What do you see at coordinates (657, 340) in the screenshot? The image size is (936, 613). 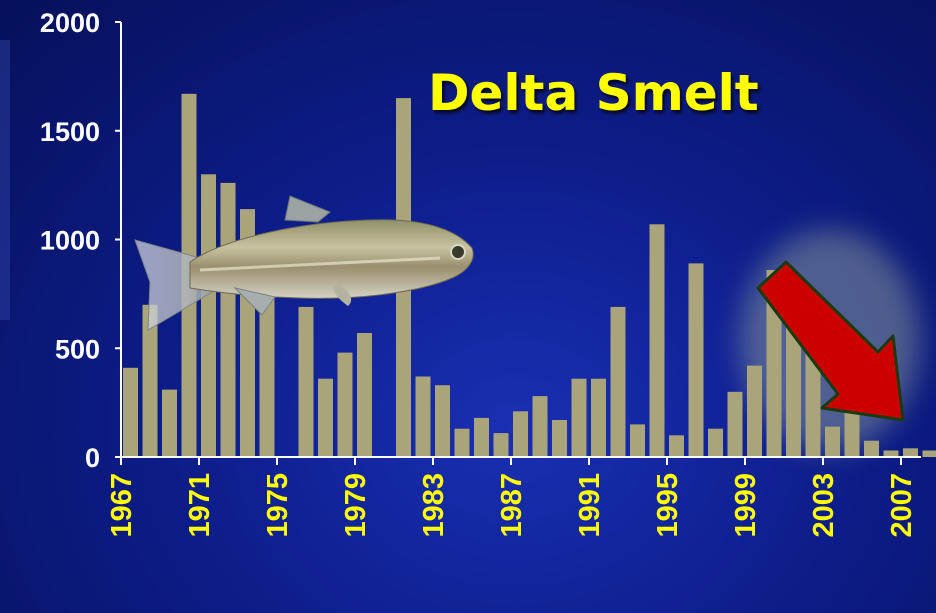 I see `bar-1994` at bounding box center [657, 340].